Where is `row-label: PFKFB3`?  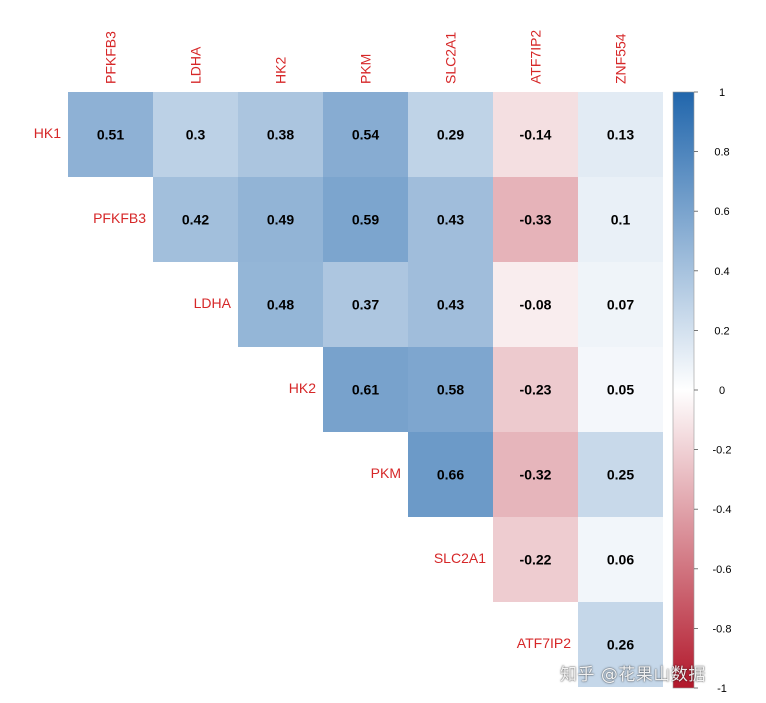
row-label: PFKFB3 is located at coordinates (119, 218).